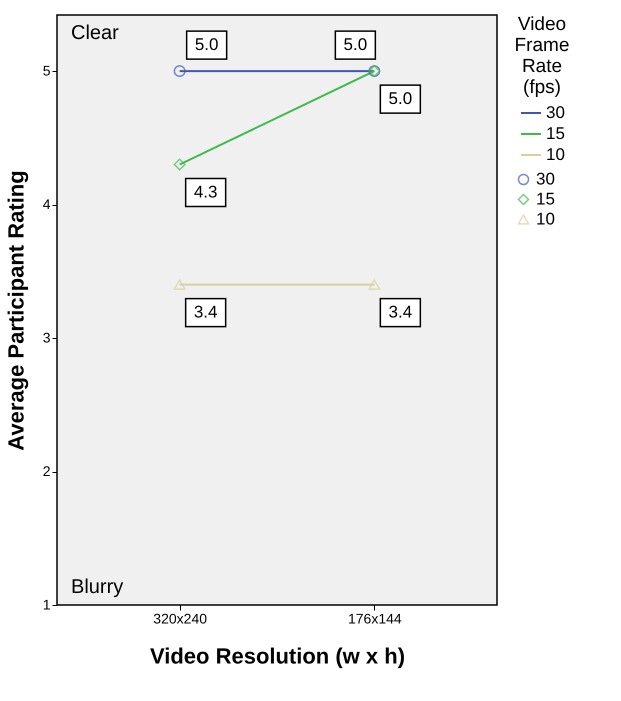 This screenshot has height=701, width=621. Describe the element at coordinates (375, 618) in the screenshot. I see `x-tick-label: 176x144` at that location.